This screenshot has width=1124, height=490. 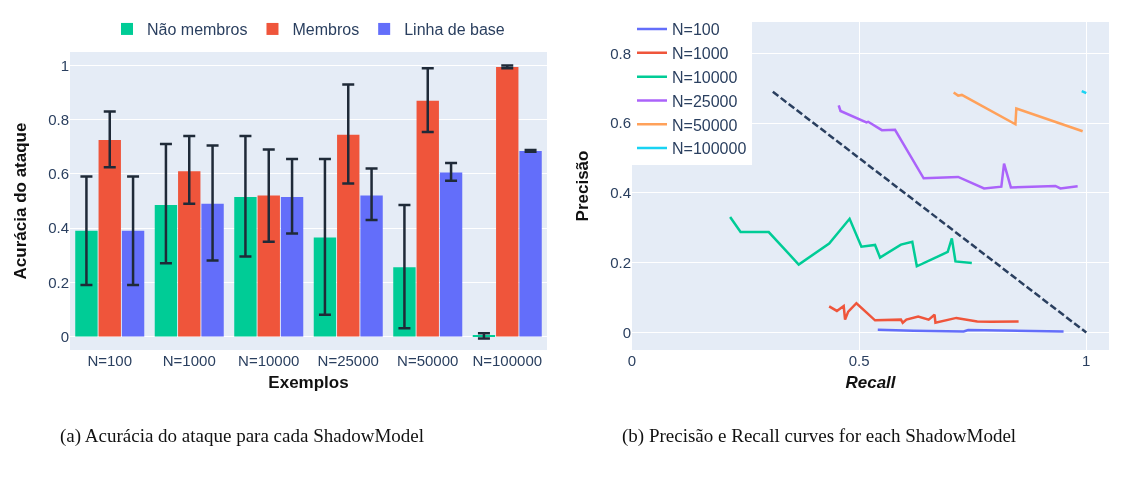 What do you see at coordinates (705, 125) in the screenshot?
I see `legend-label: N=50000` at bounding box center [705, 125].